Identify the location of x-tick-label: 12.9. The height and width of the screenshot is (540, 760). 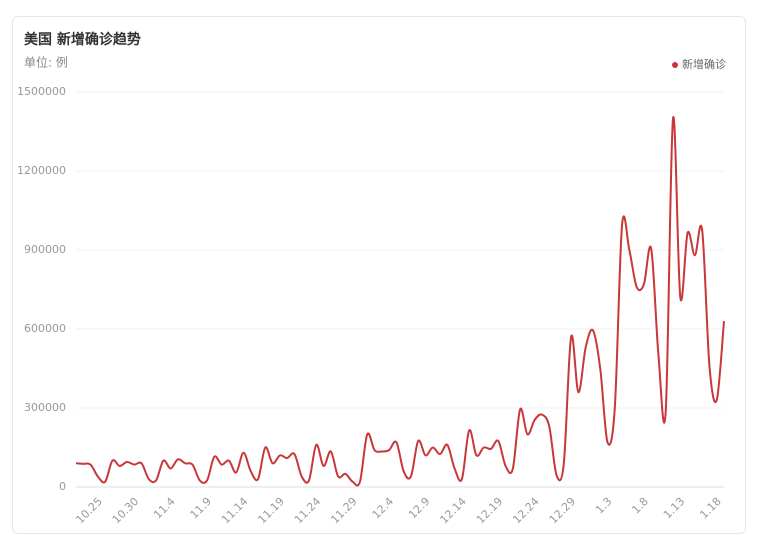
(419, 508).